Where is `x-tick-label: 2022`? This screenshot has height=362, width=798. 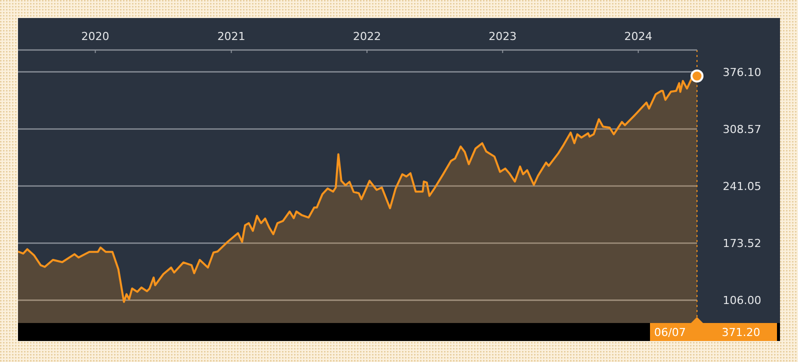
x-tick-label: 2022 is located at coordinates (366, 36).